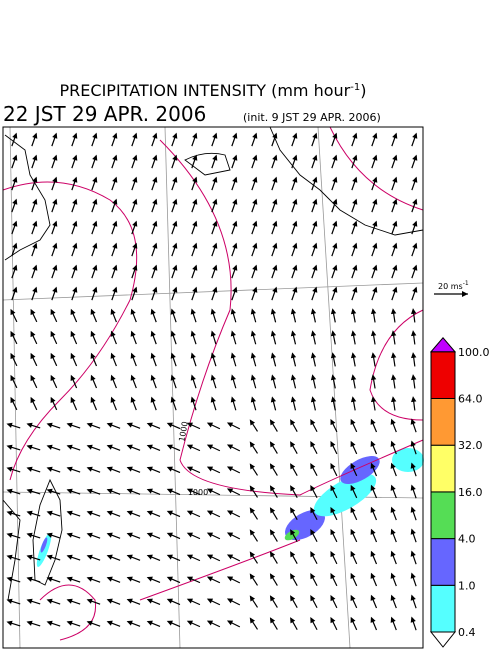 The image size is (500, 650). What do you see at coordinates (172, 387) in the screenshot?
I see `lon-line` at bounding box center [172, 387].